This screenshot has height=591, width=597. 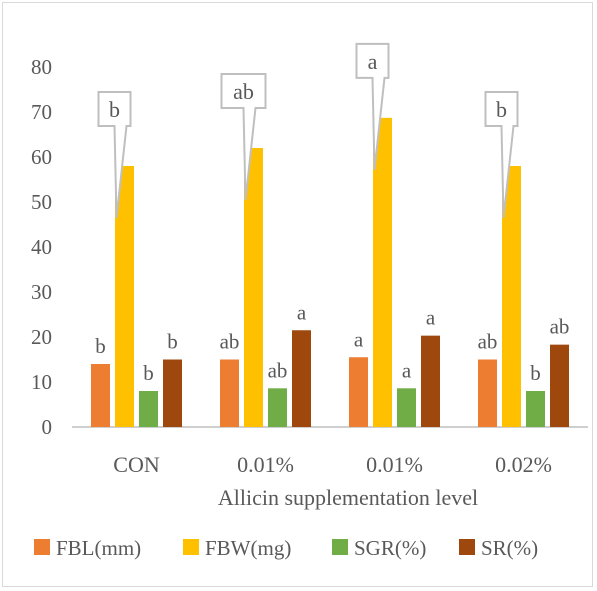 What do you see at coordinates (372, 106) in the screenshot?
I see `callout-label: a` at bounding box center [372, 106].